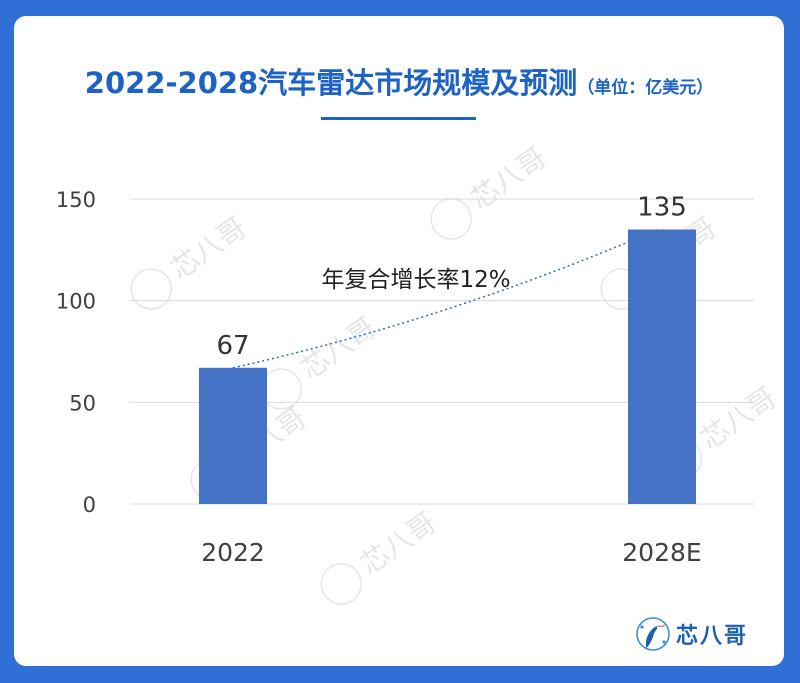  Describe the element at coordinates (645, 88) in the screenshot. I see `title-unit: （单位：亿美元）` at that location.